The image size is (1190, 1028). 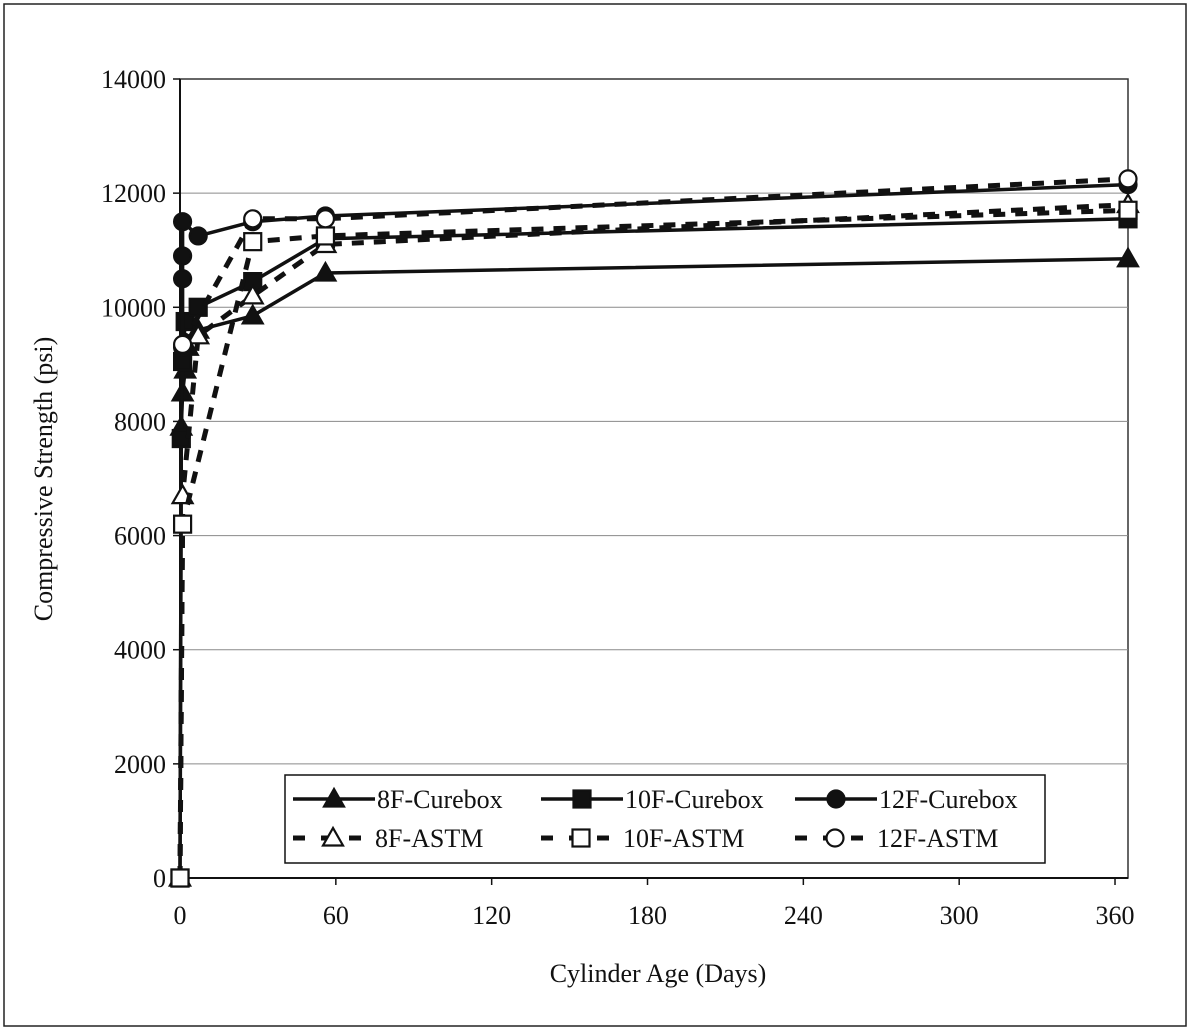 I want to click on y-tick-label: 12000, so click(x=133, y=193).